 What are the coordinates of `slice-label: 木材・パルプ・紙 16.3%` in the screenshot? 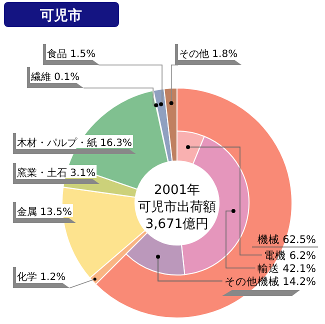 It's located at (74, 143).